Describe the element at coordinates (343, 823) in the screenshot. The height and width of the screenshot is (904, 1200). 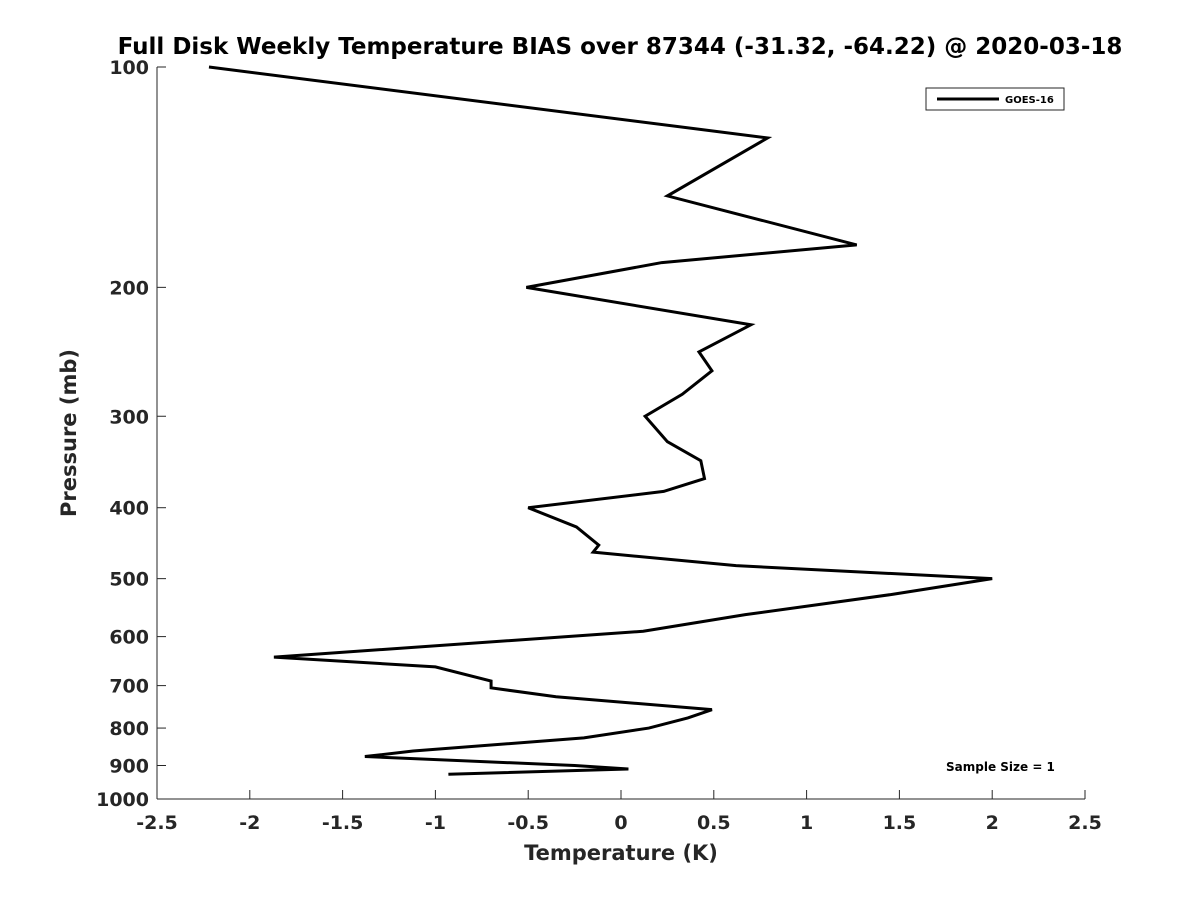
I see `x-tick-label: -1.5` at that location.